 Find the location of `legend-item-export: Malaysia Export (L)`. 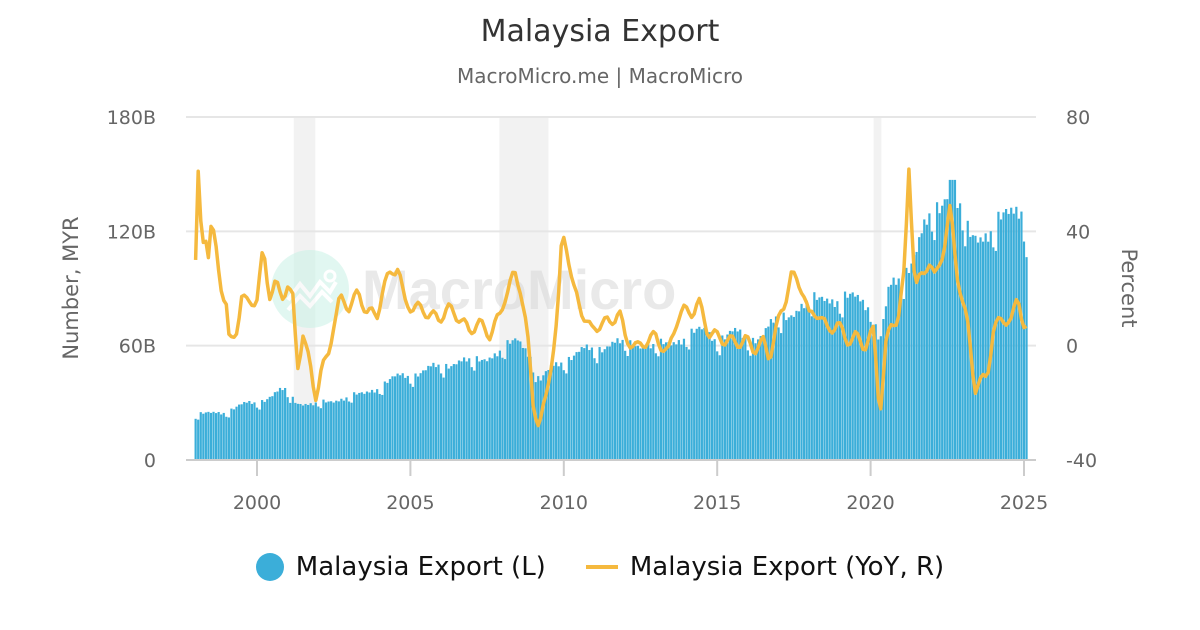

legend-item-export: Malaysia Export (L) is located at coordinates (400, 567).